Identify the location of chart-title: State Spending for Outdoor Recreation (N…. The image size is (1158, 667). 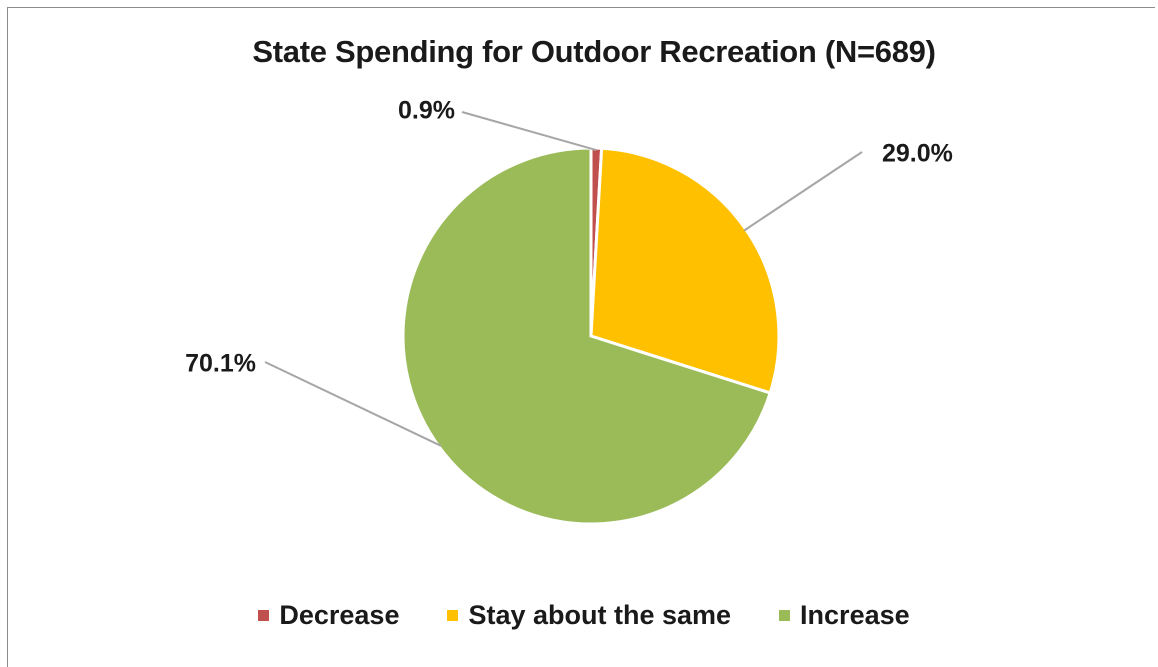
(594, 51).